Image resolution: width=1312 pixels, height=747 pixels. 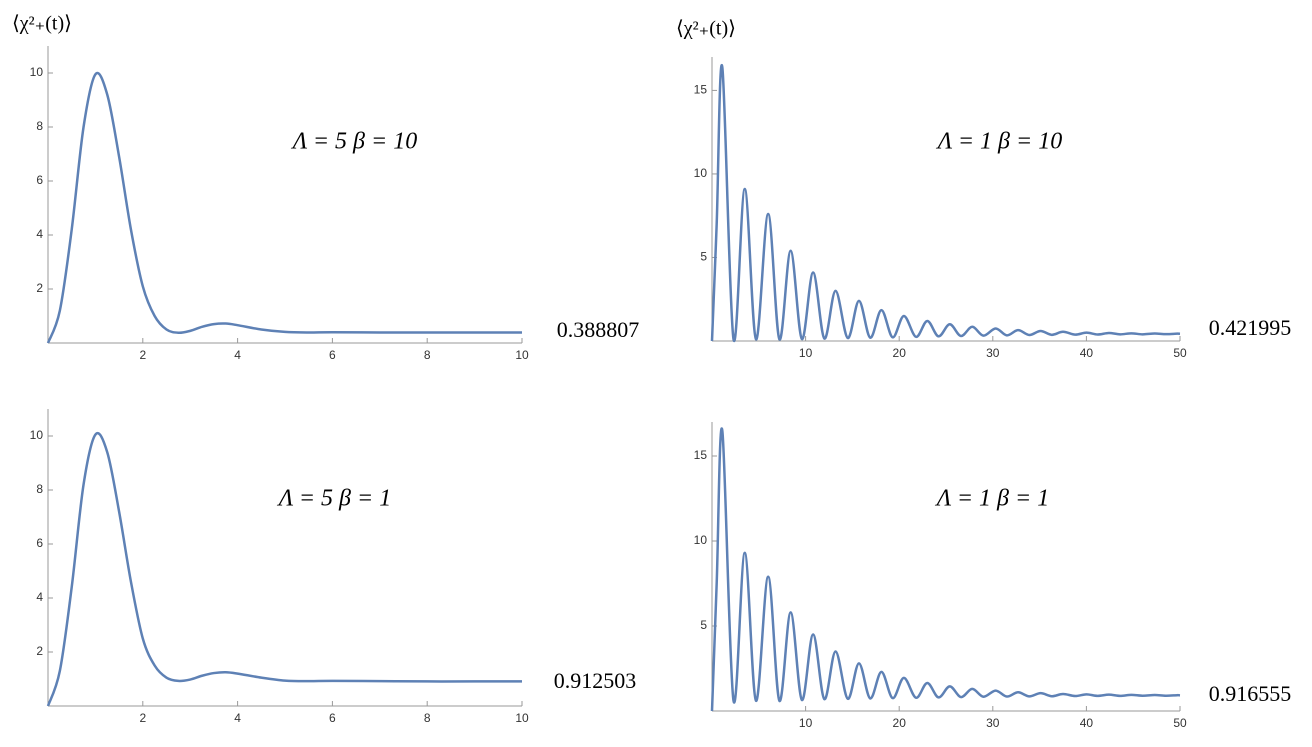 What do you see at coordinates (1250, 693) in the screenshot?
I see `limit-label: 0.916555` at bounding box center [1250, 693].